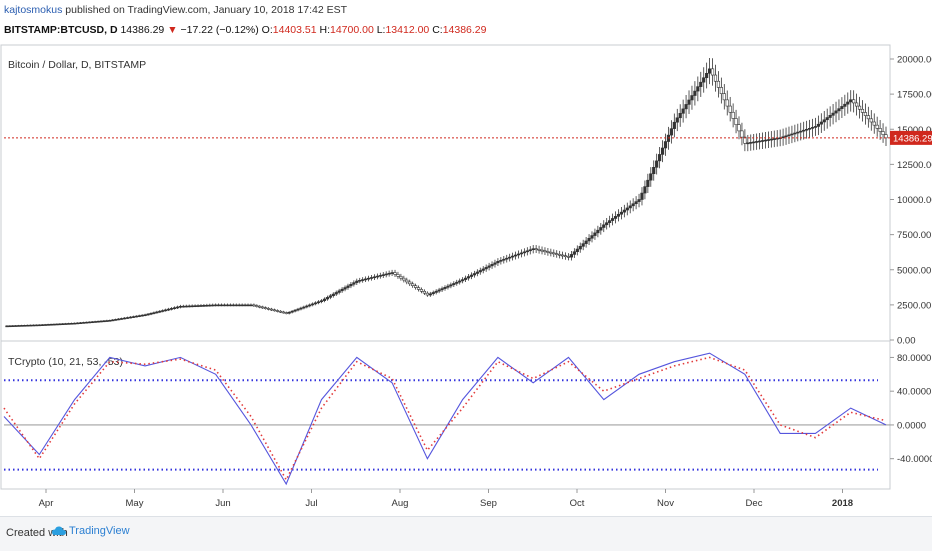 The width and height of the screenshot is (932, 551). What do you see at coordinates (222, 503) in the screenshot?
I see `time-tick-label: Jun` at bounding box center [222, 503].